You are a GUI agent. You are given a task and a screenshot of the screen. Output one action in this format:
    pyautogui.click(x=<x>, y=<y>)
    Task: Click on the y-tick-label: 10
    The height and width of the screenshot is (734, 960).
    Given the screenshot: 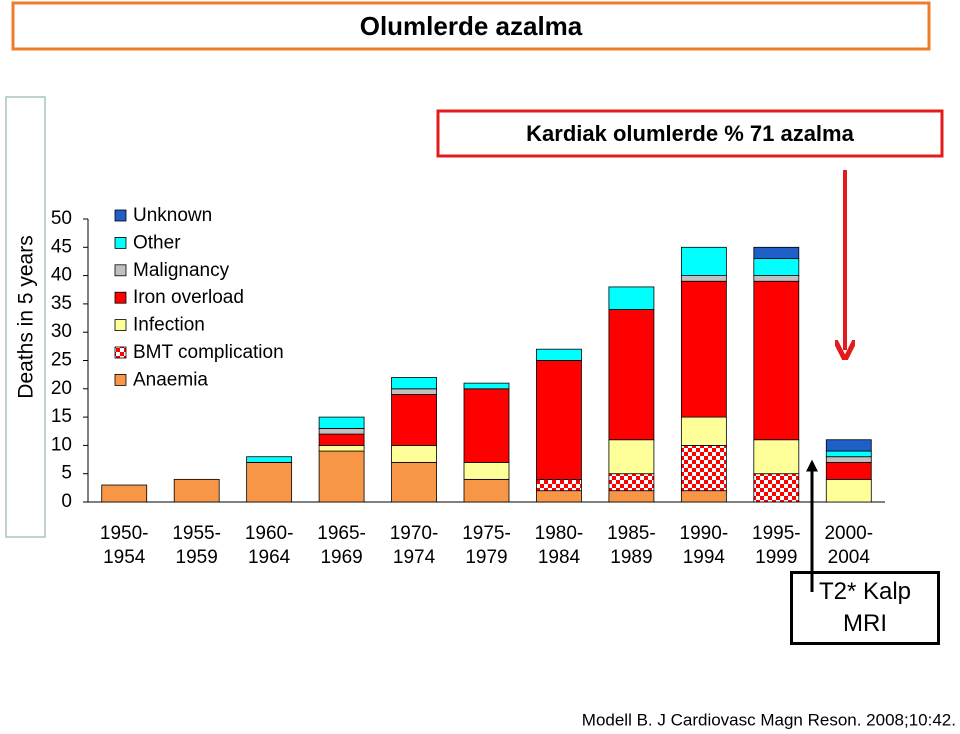 What is the action you would take?
    pyautogui.click(x=61, y=444)
    